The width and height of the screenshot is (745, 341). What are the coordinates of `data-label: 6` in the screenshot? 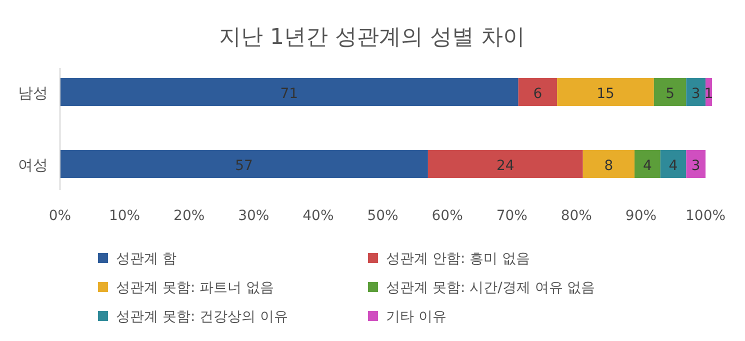 It's located at (537, 94).